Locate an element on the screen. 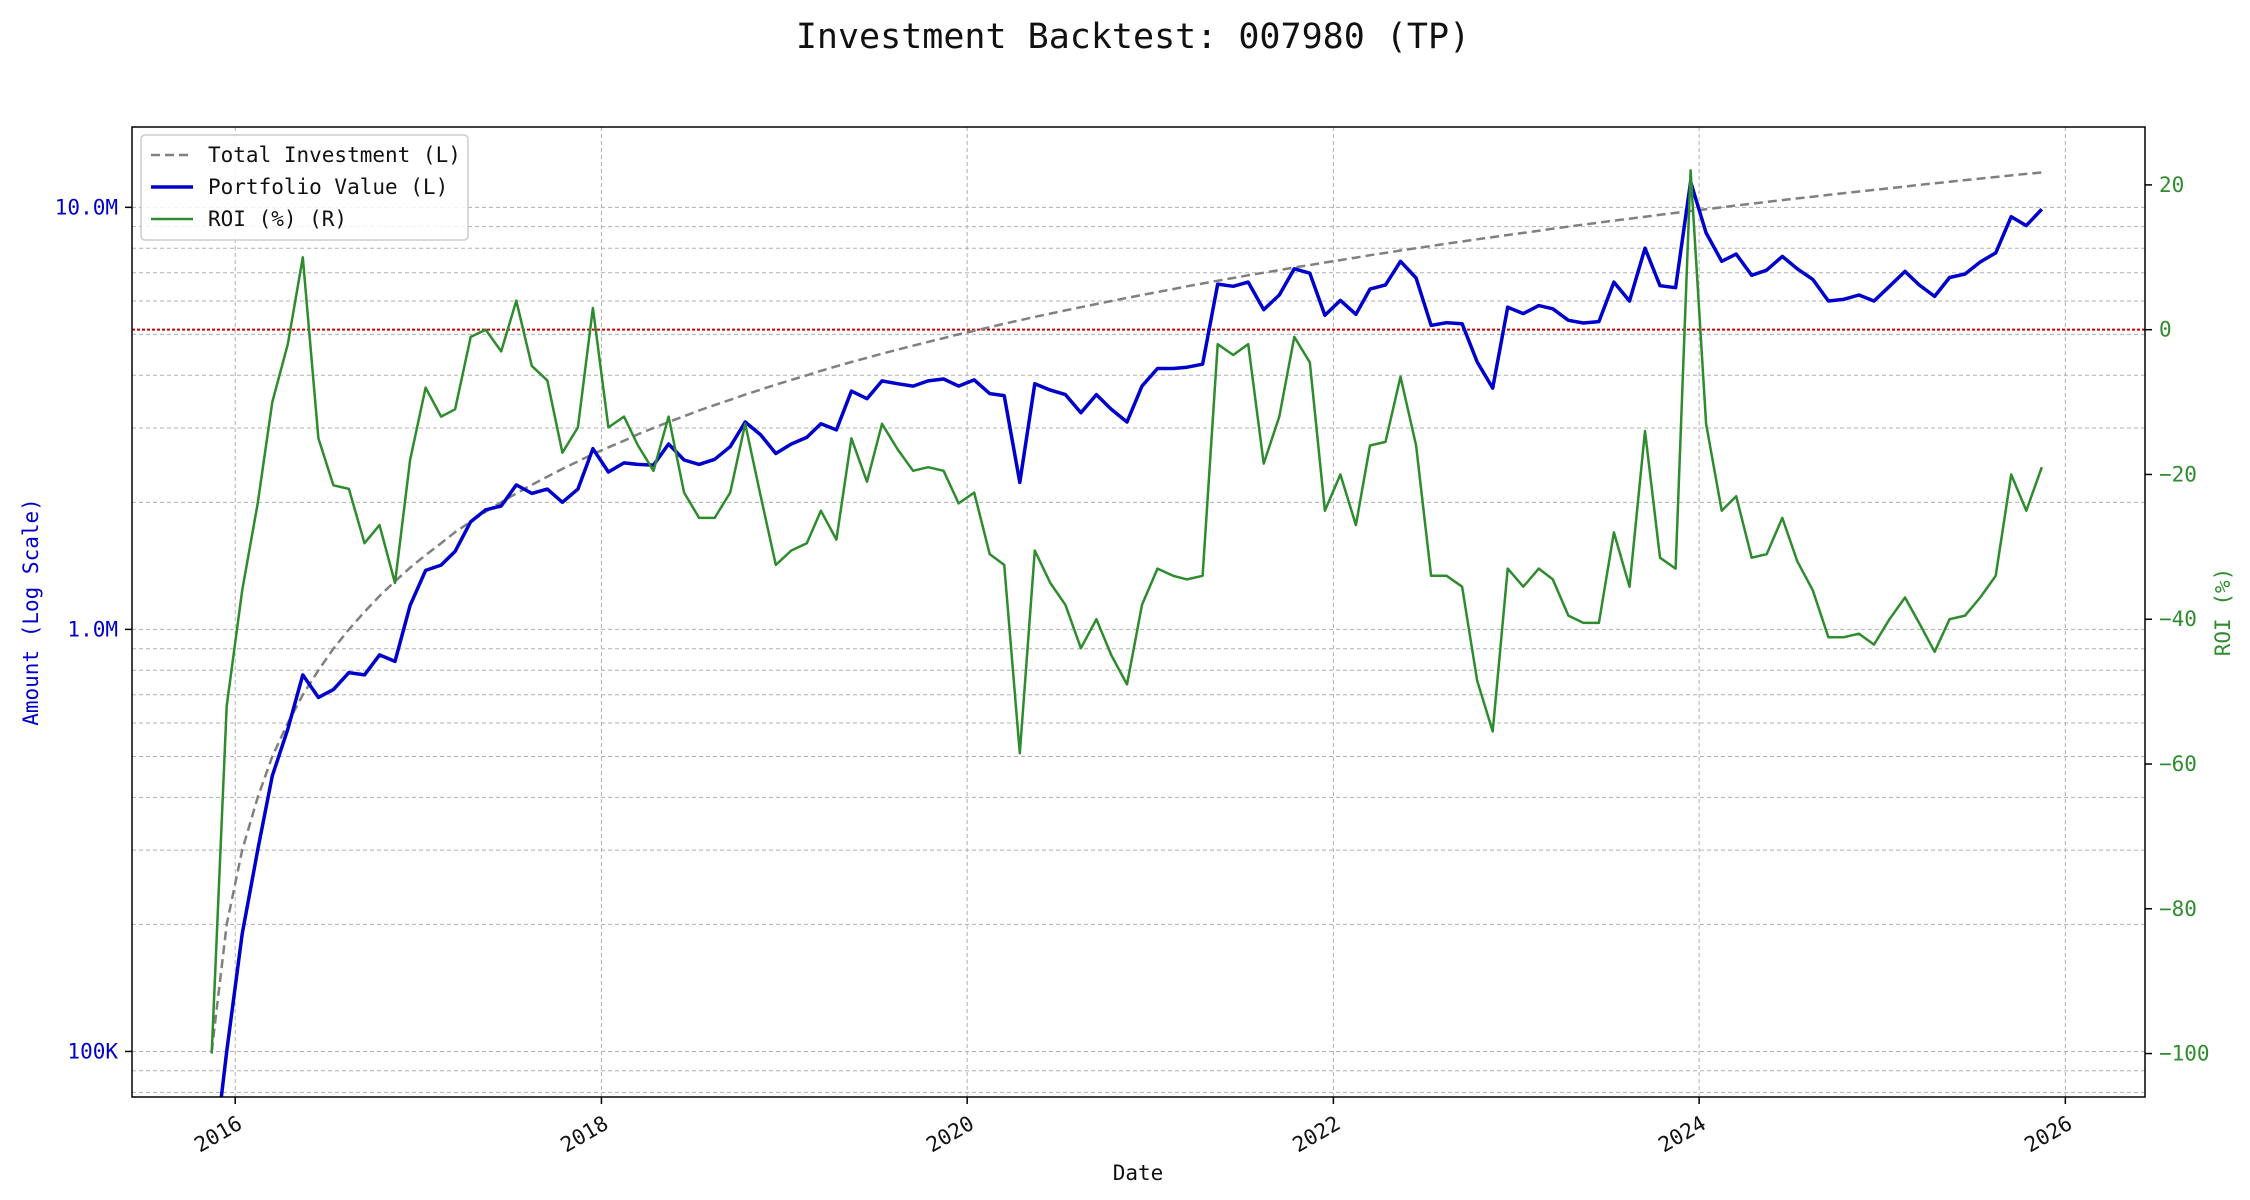  left-tick-label: 100K is located at coordinates (92, 1051).